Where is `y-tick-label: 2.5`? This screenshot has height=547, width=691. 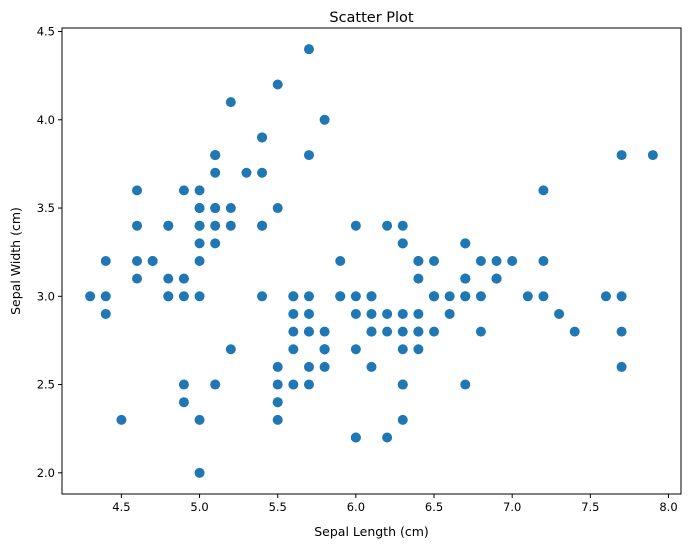
y-tick-label: 2.5 is located at coordinates (46, 385).